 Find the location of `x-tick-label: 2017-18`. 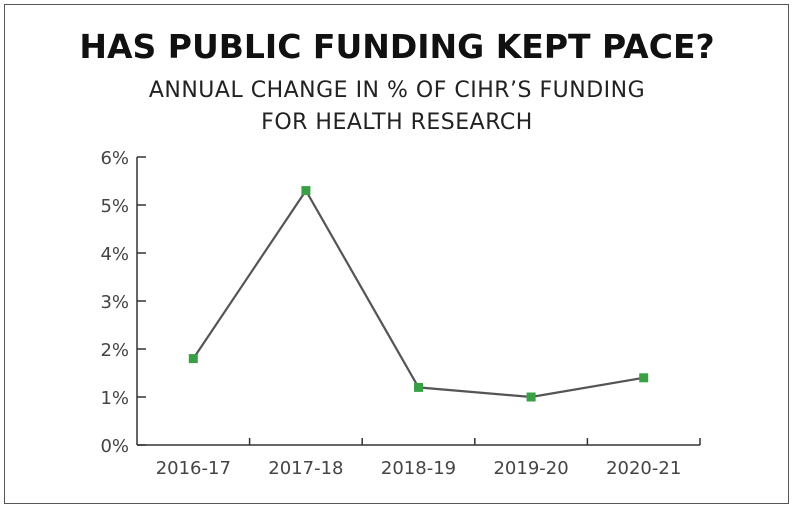

x-tick-label: 2017-18 is located at coordinates (305, 468).